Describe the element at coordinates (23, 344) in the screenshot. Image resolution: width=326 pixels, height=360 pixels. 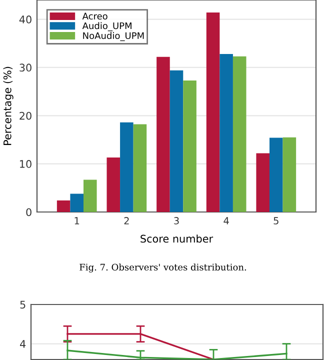
I see `y-tick-label: 4` at that location.